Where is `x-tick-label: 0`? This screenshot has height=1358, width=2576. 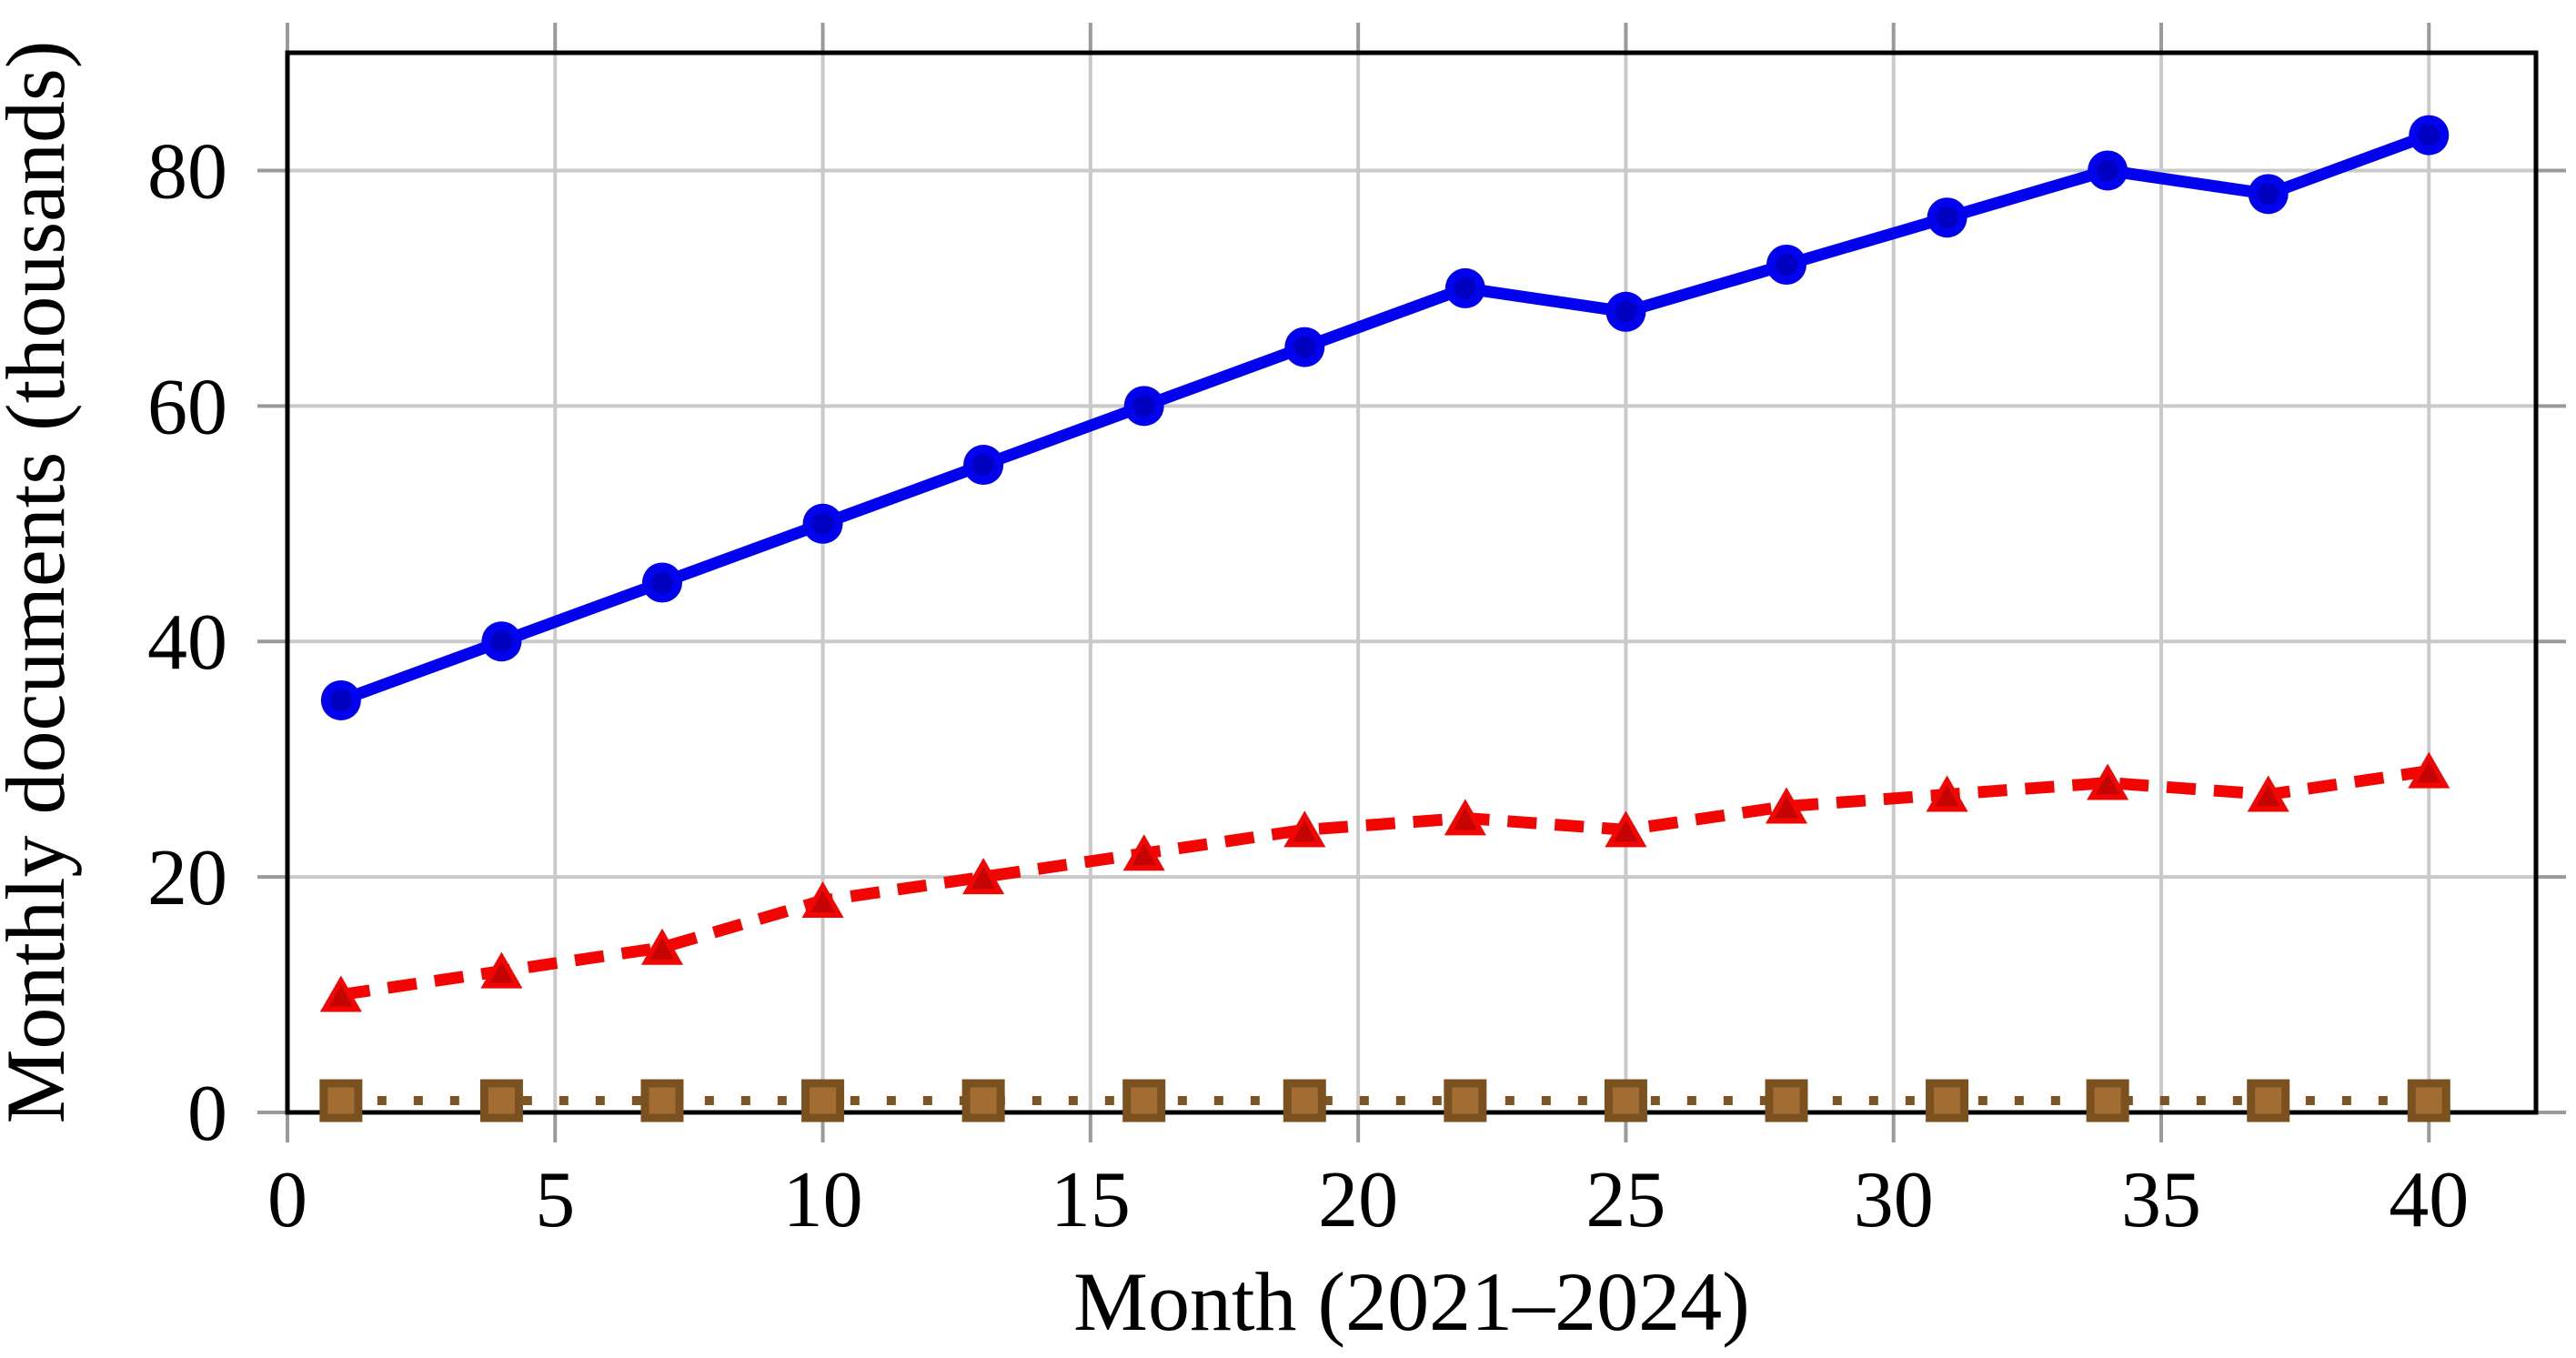 x-tick-label: 0 is located at coordinates (287, 1200).